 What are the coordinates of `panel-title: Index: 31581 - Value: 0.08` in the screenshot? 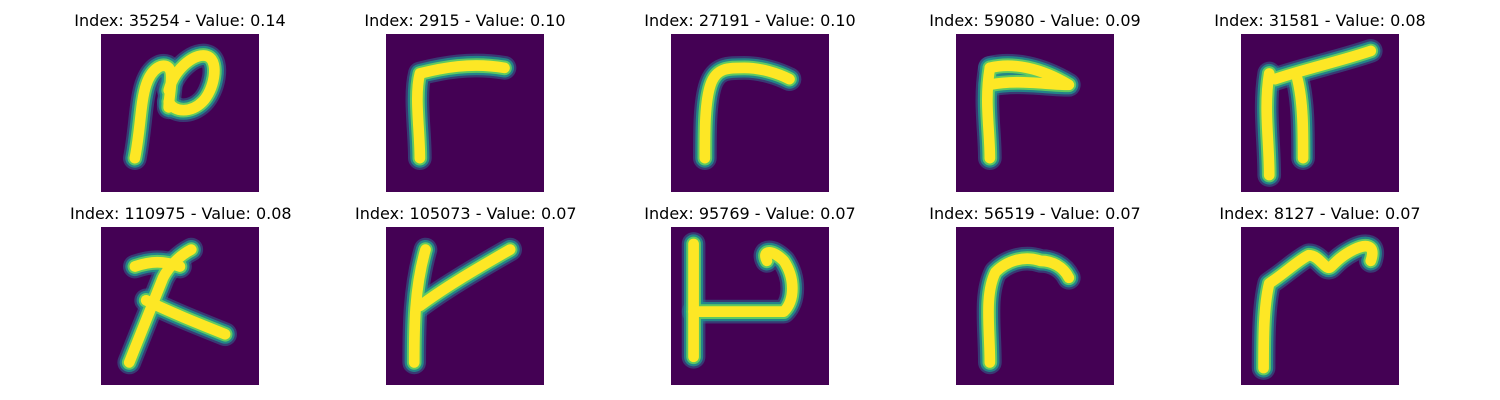 It's located at (1320, 20).